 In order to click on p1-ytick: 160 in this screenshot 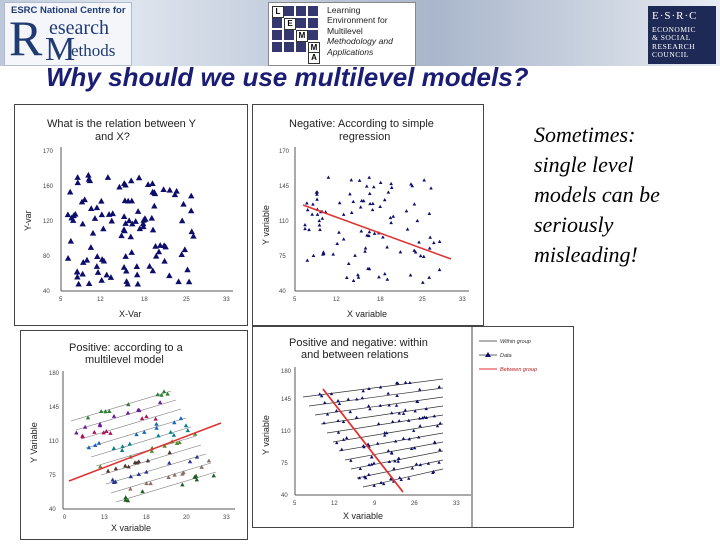, I will do `click(48, 187)`.